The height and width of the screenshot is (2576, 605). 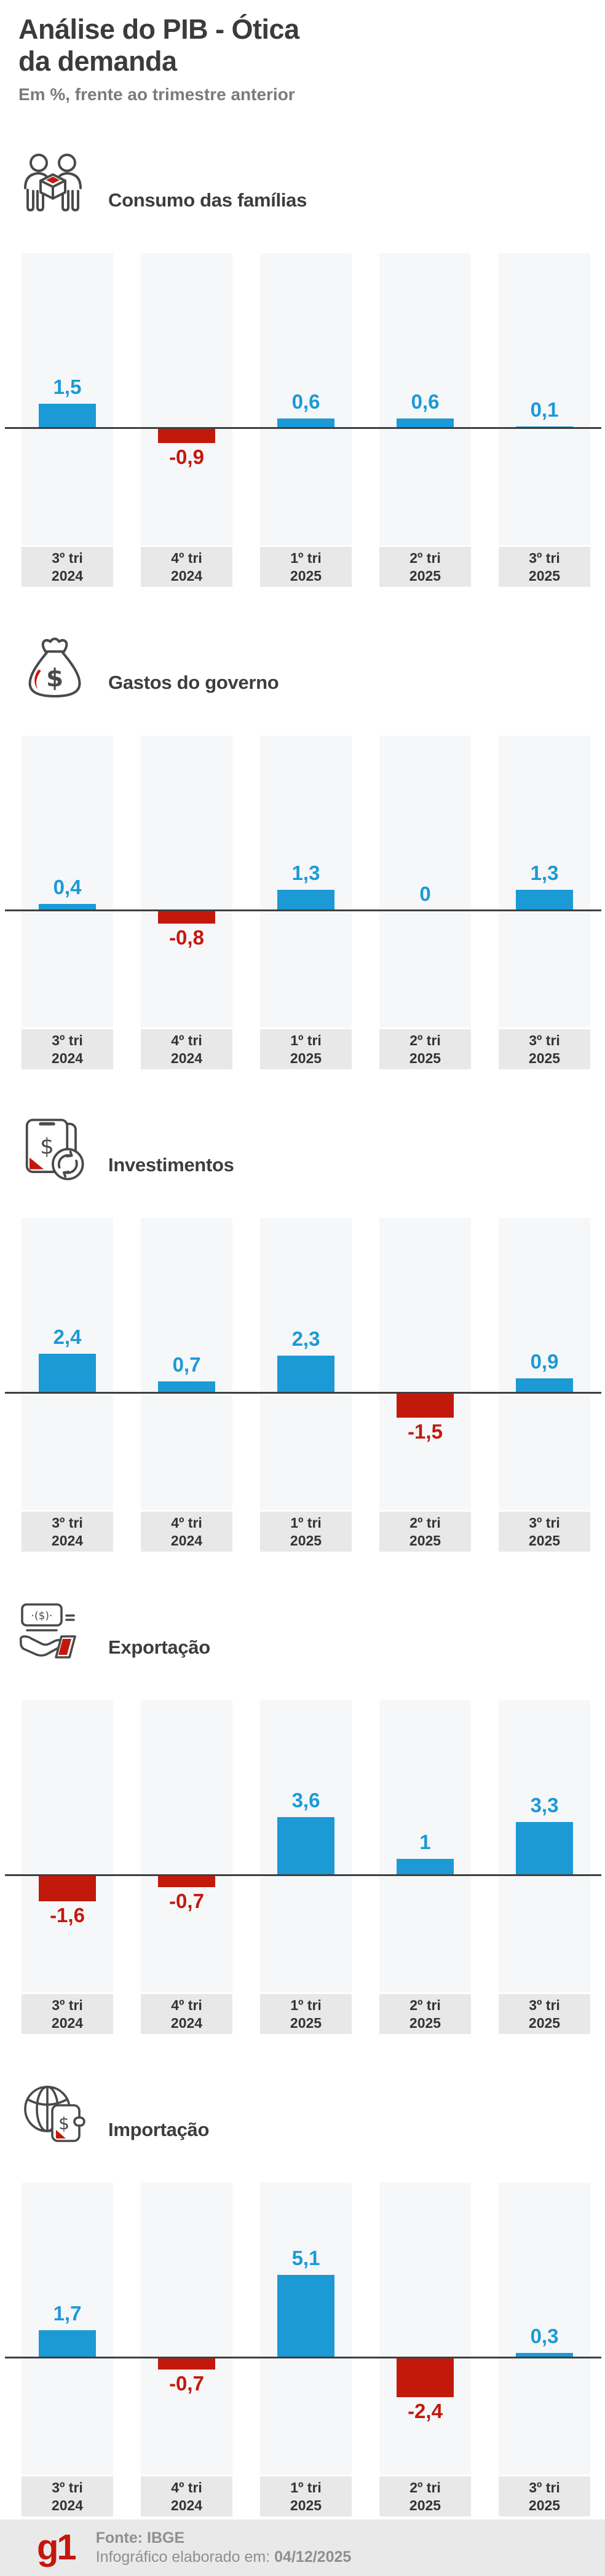 I want to click on section-header: $ Importação, so click(x=302, y=2113).